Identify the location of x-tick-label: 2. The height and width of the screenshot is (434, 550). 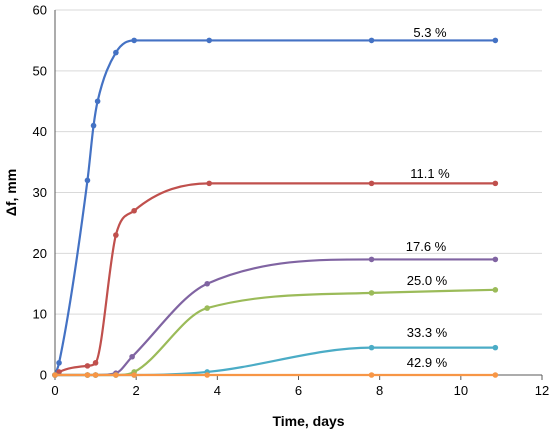
(136, 390).